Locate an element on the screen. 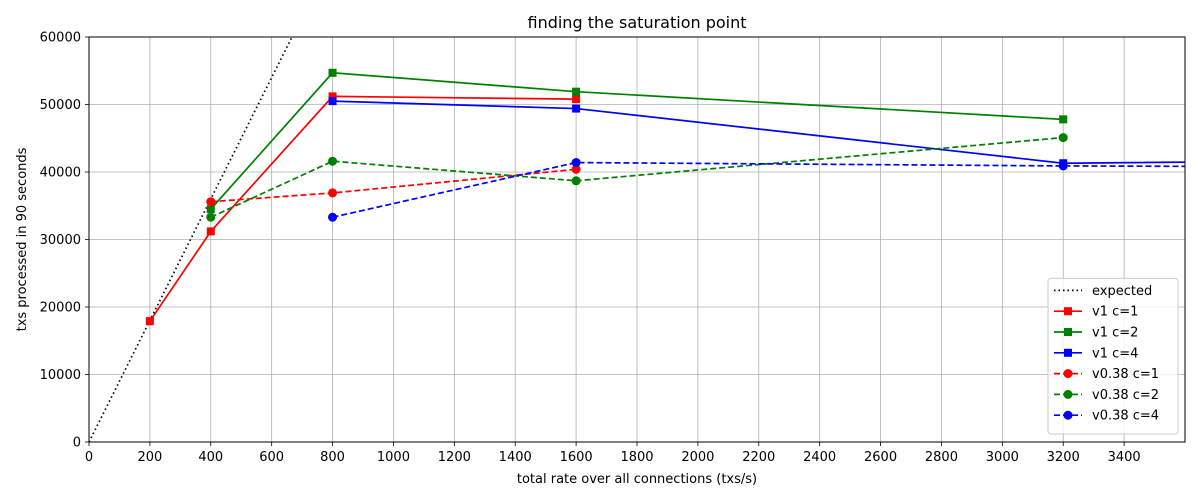 This screenshot has width=1200, height=500. x-tick-label: 2400 is located at coordinates (819, 457).